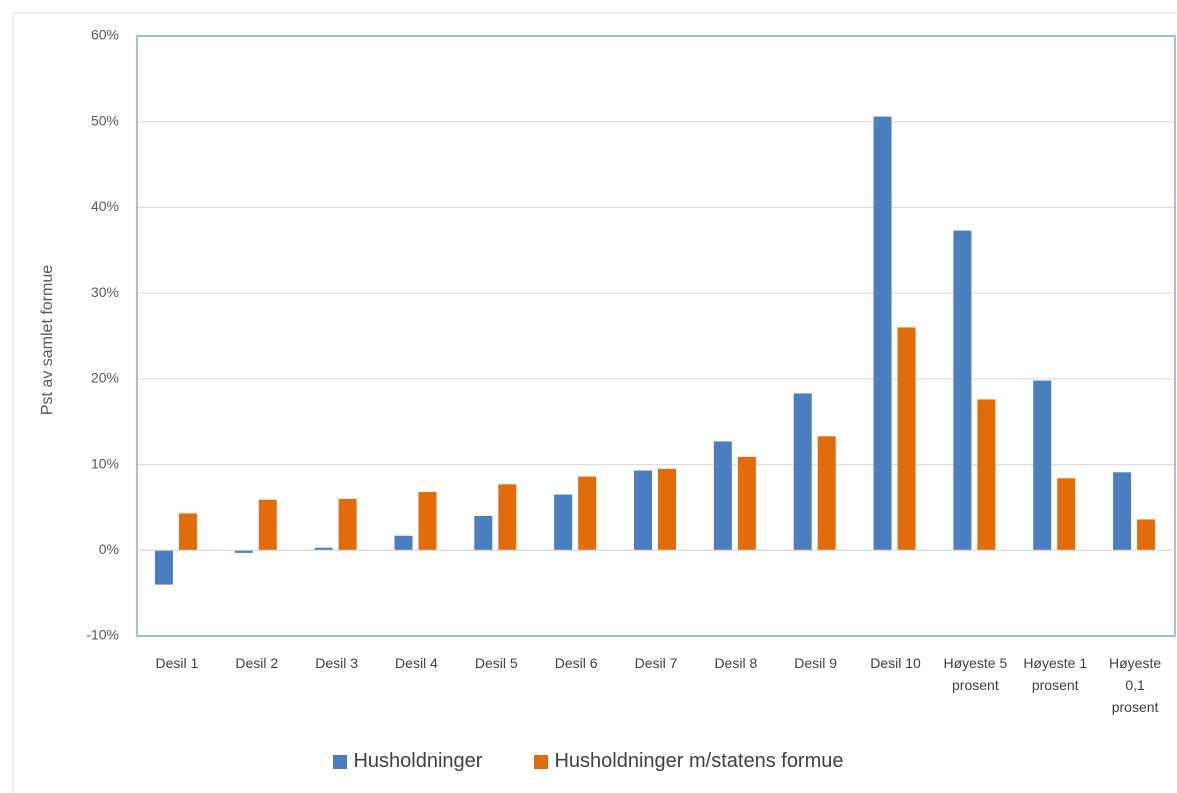 Image resolution: width=1177 pixels, height=793 pixels. I want to click on x-tick-label: Desil 7, so click(656, 663).